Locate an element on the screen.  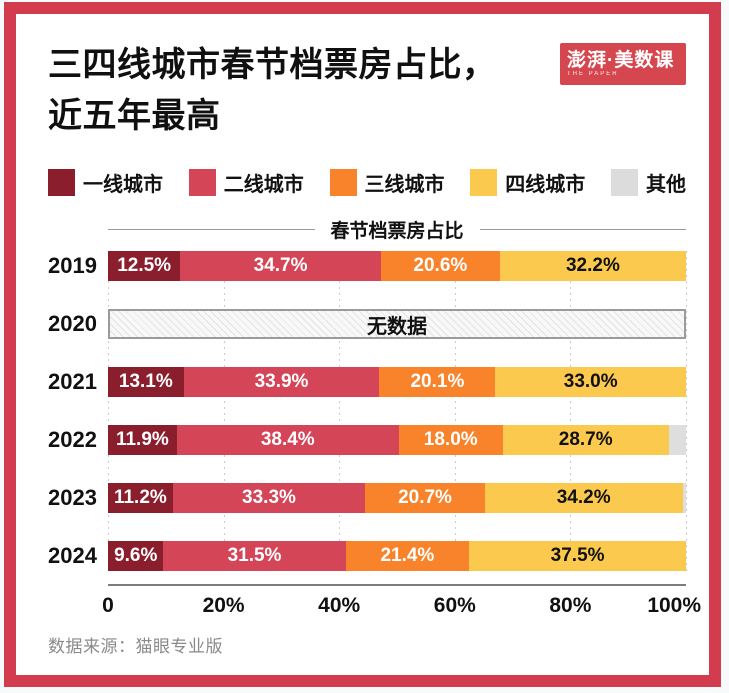
chart-row: 2022 11.9% 38.4% 18.0% 28.7% is located at coordinates (367, 440).